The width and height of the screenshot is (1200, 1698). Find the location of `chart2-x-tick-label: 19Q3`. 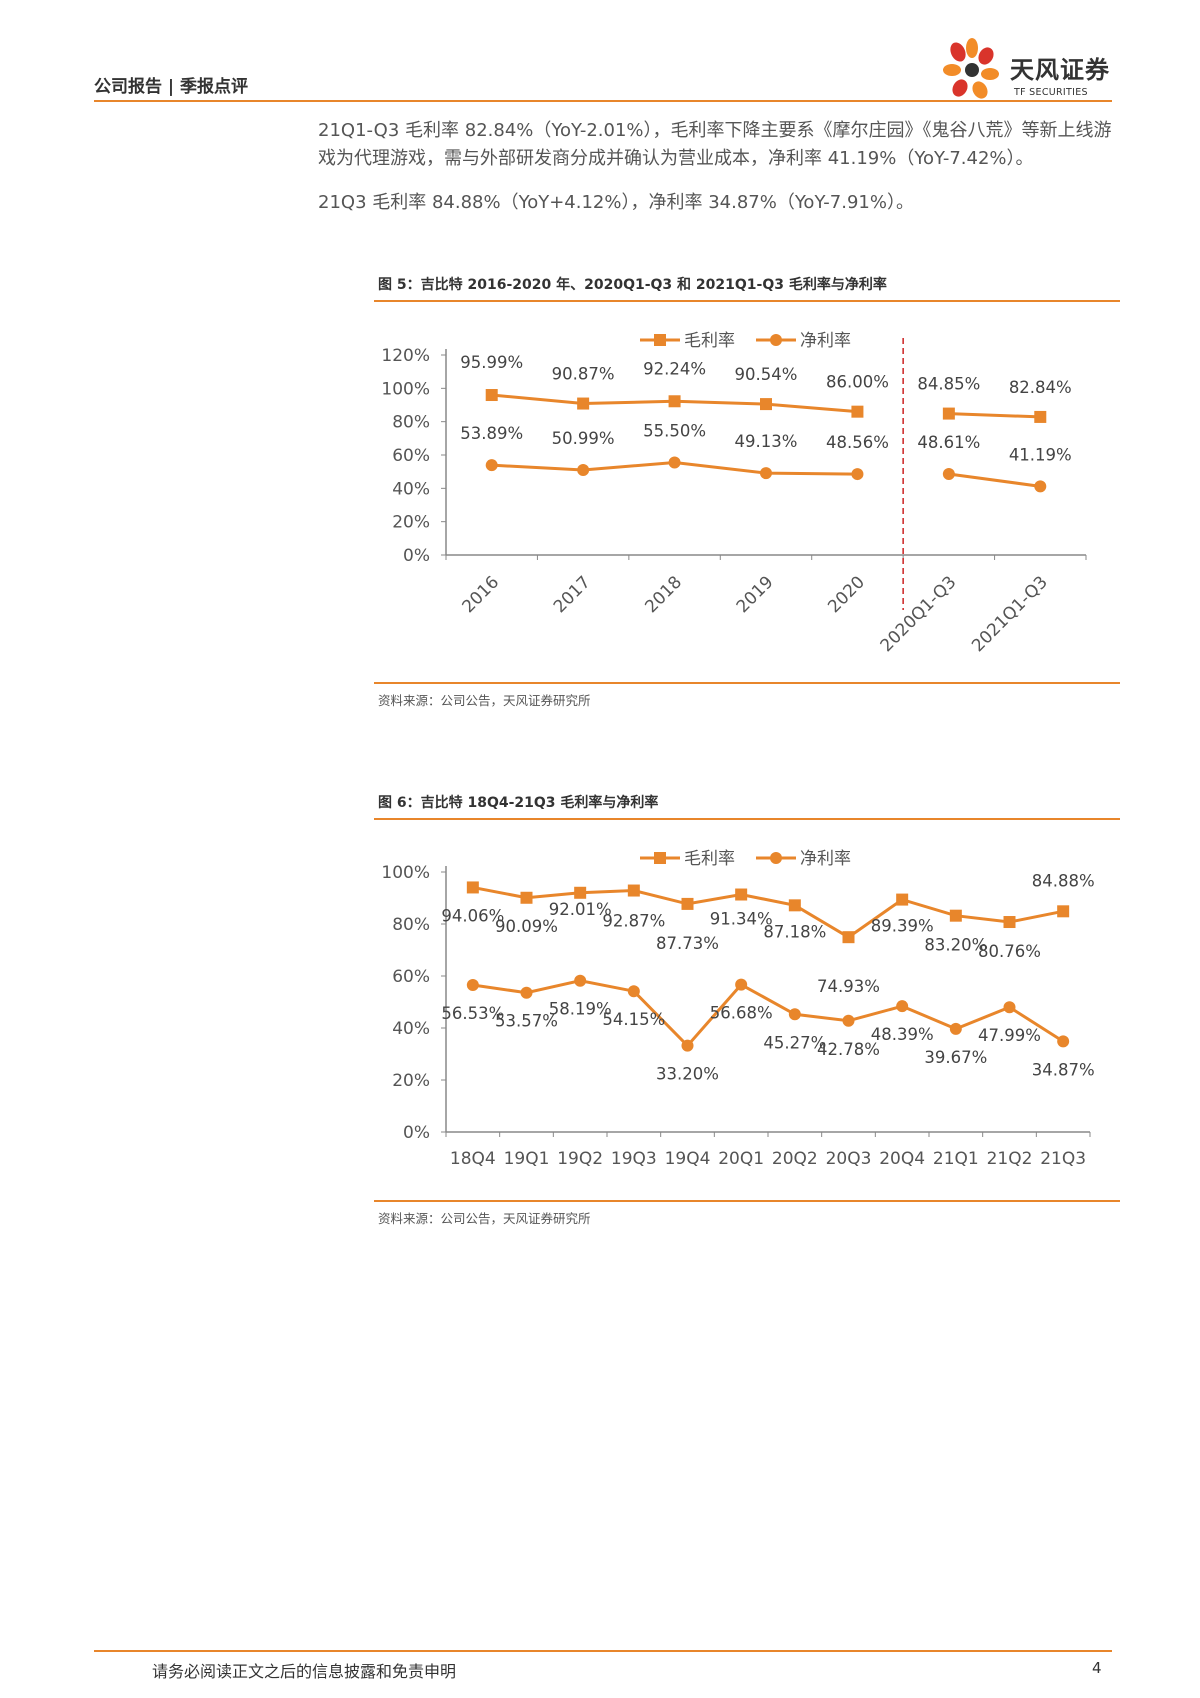

chart2-x-tick-label: 19Q3 is located at coordinates (634, 1159).